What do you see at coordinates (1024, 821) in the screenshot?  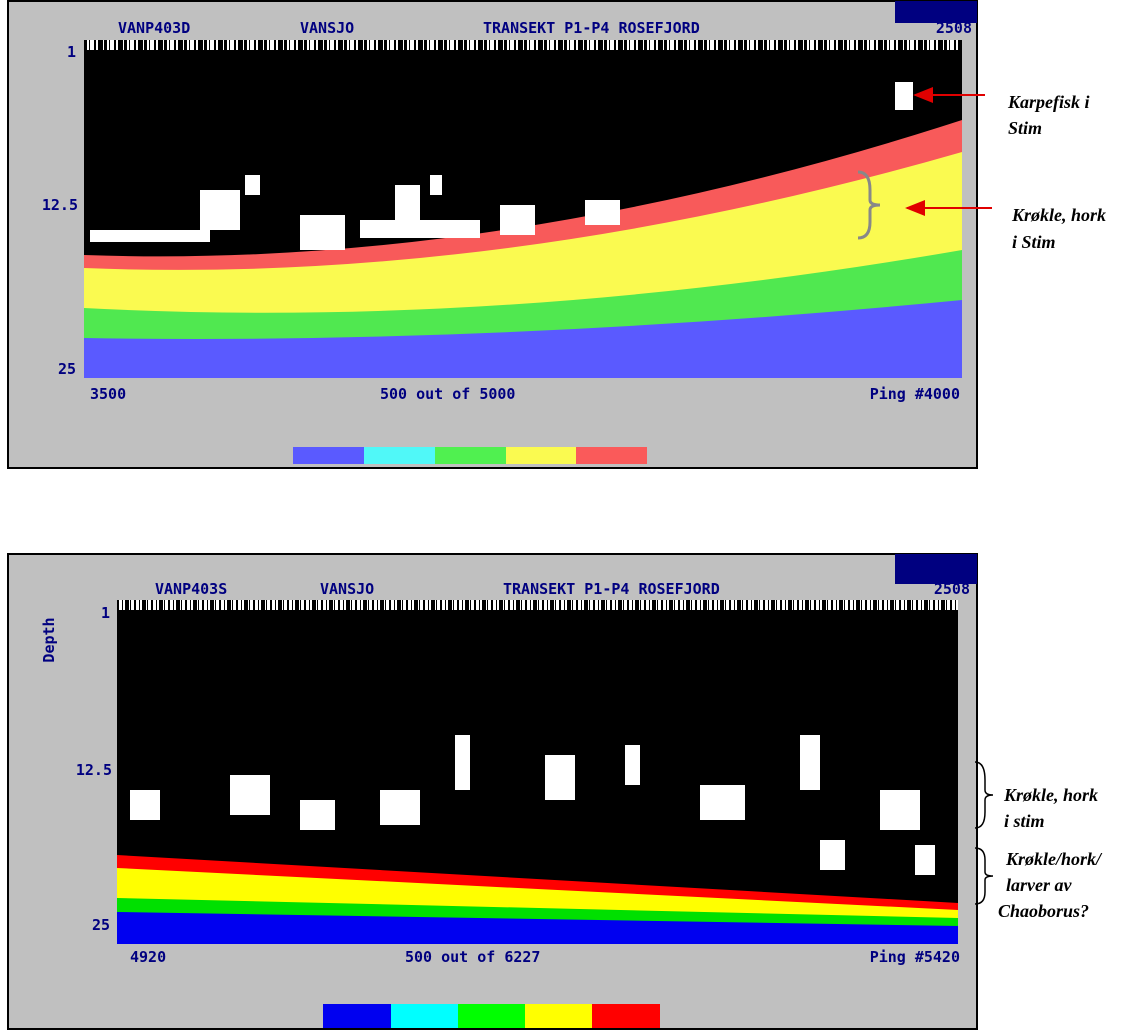 I see `text-line: i stim` at bounding box center [1024, 821].